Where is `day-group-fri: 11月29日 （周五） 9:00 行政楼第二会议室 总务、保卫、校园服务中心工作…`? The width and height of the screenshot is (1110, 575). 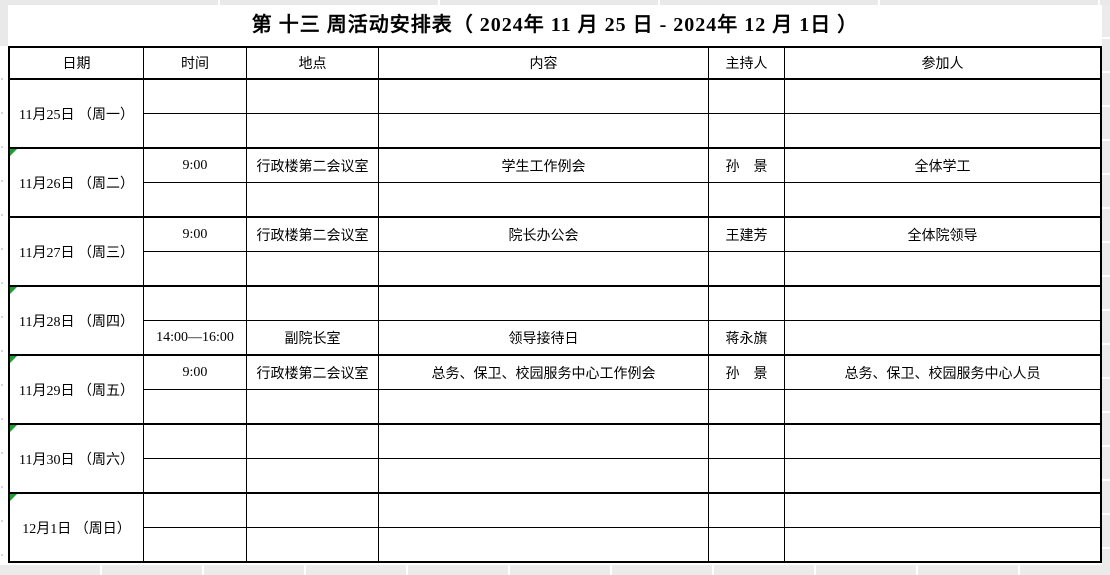 day-group-fri: 11月29日 （周五） 9:00 行政楼第二会议室 总务、保卫、校园服务中心工作… is located at coordinates (555, 390).